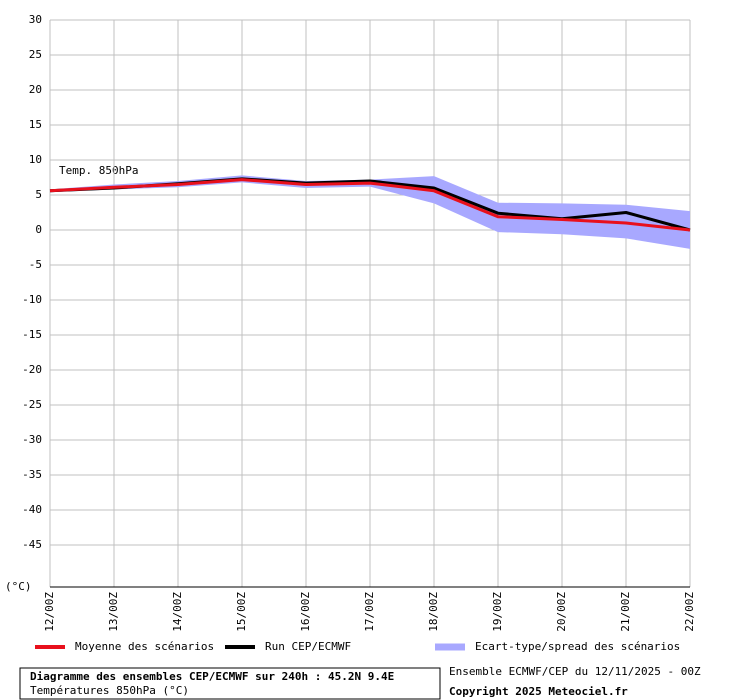 This screenshot has height=700, width=740. I want to click on y-tick-label: 30, so click(35, 19).